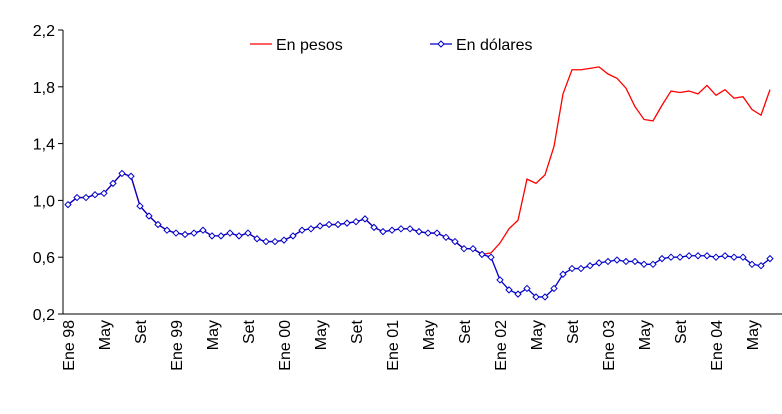 The width and height of the screenshot is (782, 414). What do you see at coordinates (309, 45) in the screenshot?
I see `legend-label: En pesos` at bounding box center [309, 45].